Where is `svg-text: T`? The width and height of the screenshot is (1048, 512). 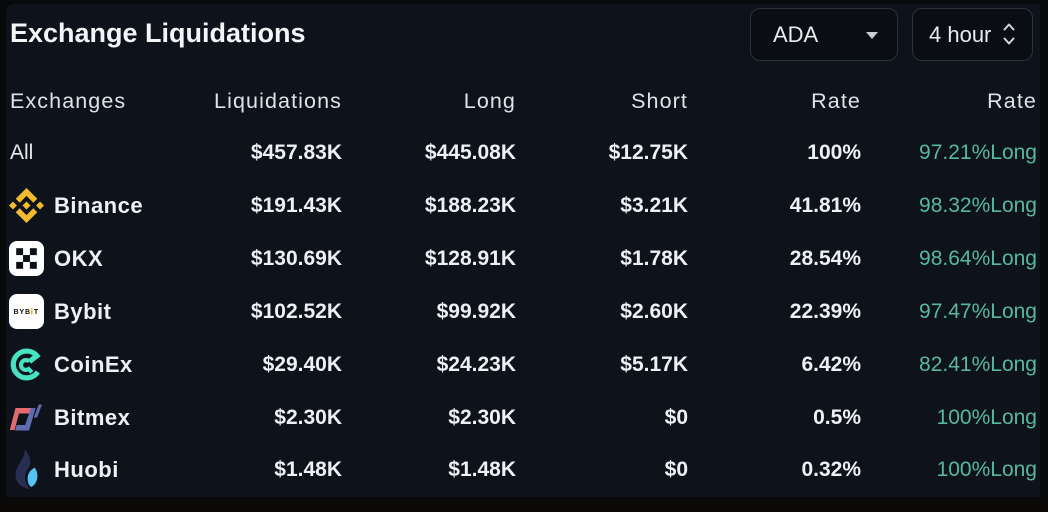
svg-text: T is located at coordinates (36, 312).